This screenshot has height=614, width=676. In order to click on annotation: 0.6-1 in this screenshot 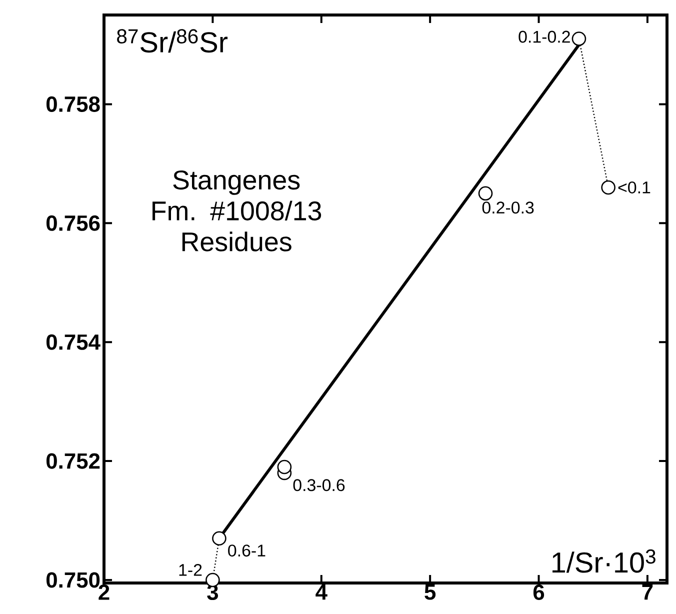, I will do `click(247, 550)`.